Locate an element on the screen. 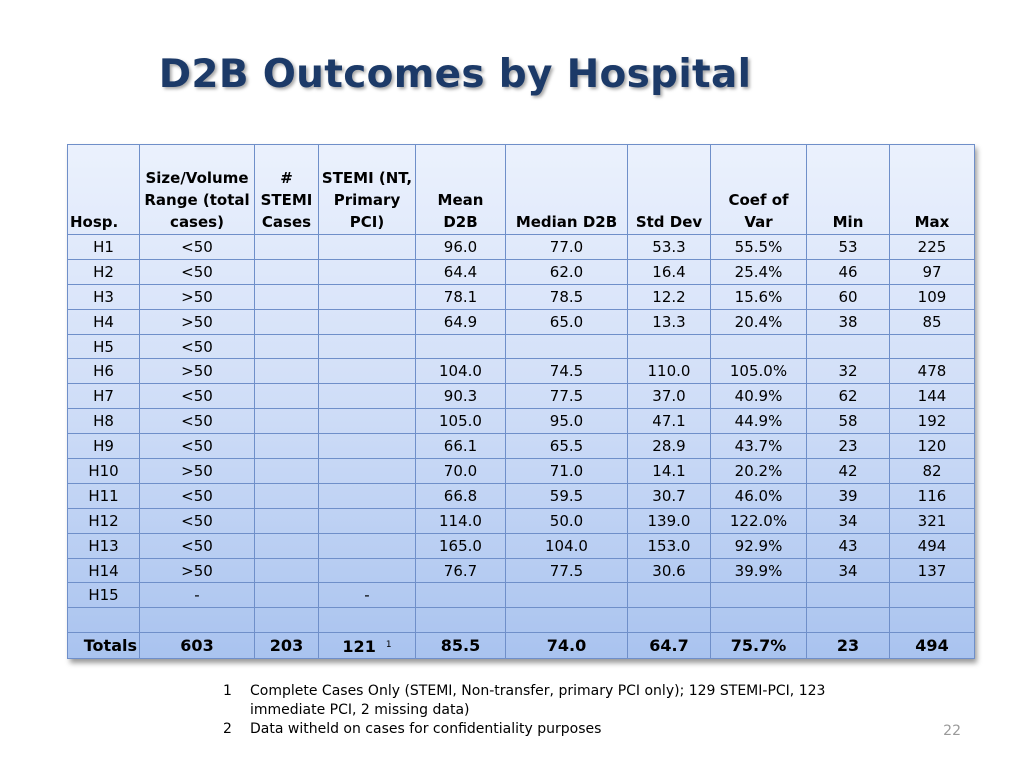 This screenshot has width=1024, height=768. total-value: 64.7 is located at coordinates (669, 645).